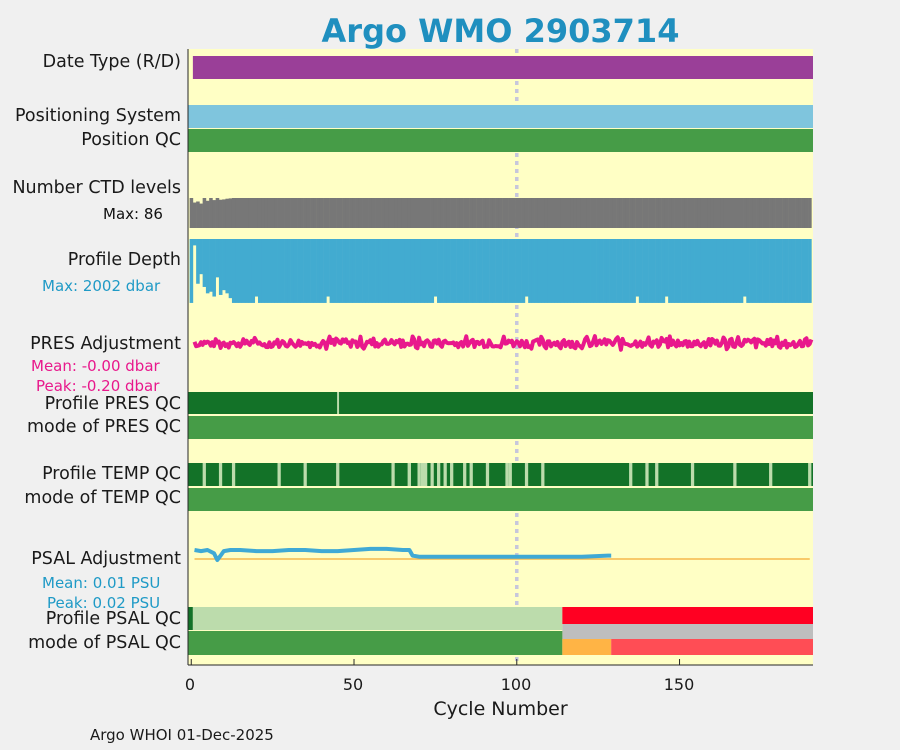 The image size is (900, 750). Describe the element at coordinates (687, 631) in the screenshot. I see `profile-psal-qc-bar` at that location.